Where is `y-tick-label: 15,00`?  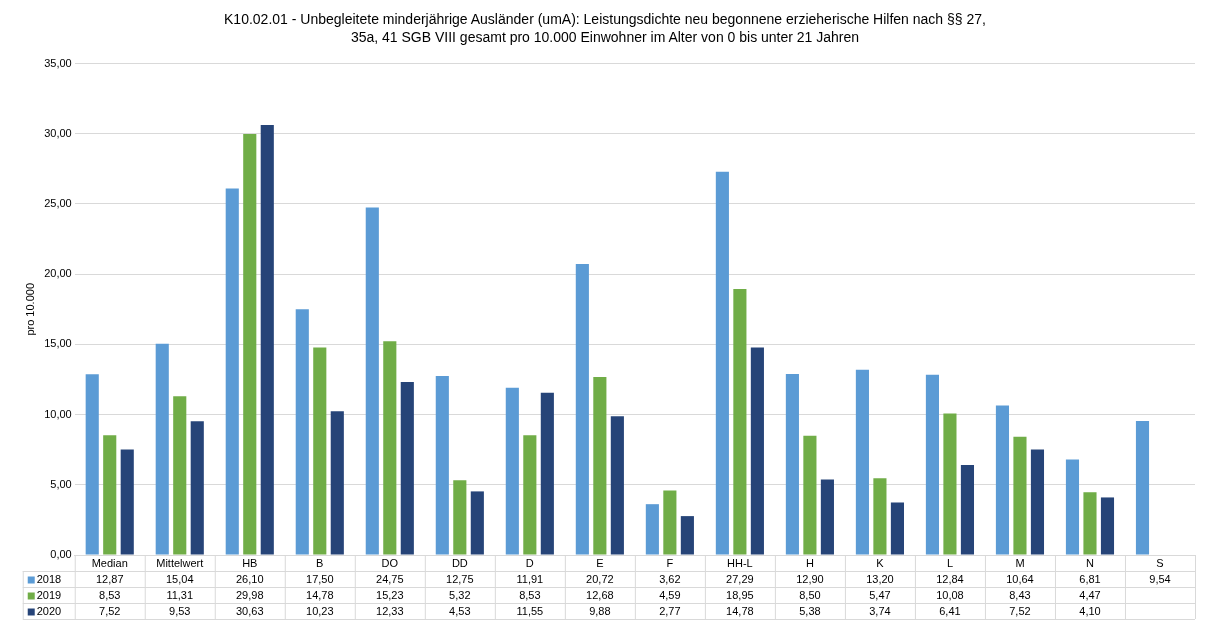
y-tick-label: 15,00 is located at coordinates (58, 343).